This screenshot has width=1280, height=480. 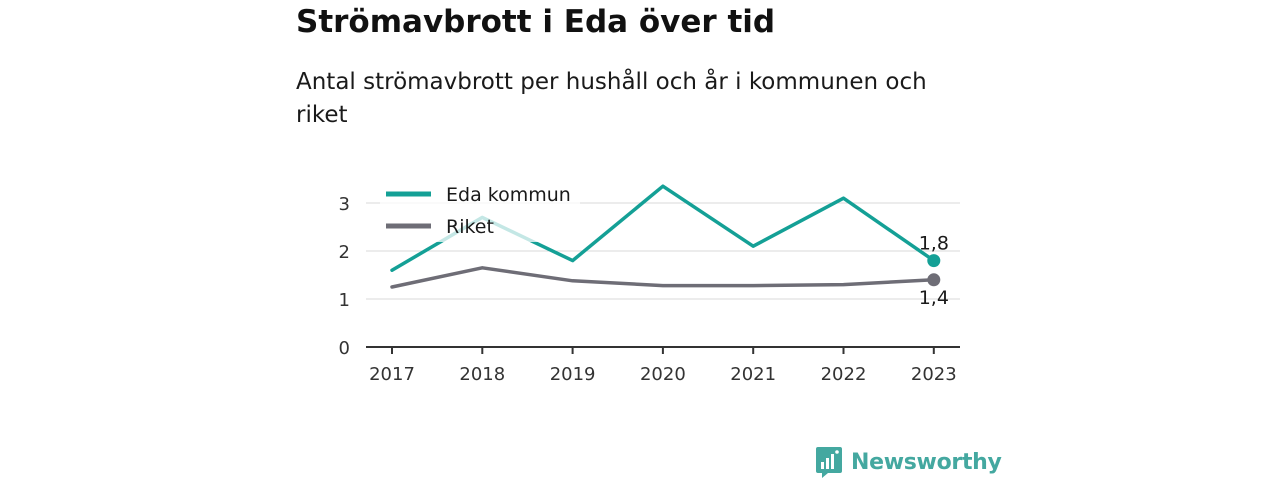 What do you see at coordinates (470, 227) in the screenshot?
I see `legend-label: Riket` at bounding box center [470, 227].